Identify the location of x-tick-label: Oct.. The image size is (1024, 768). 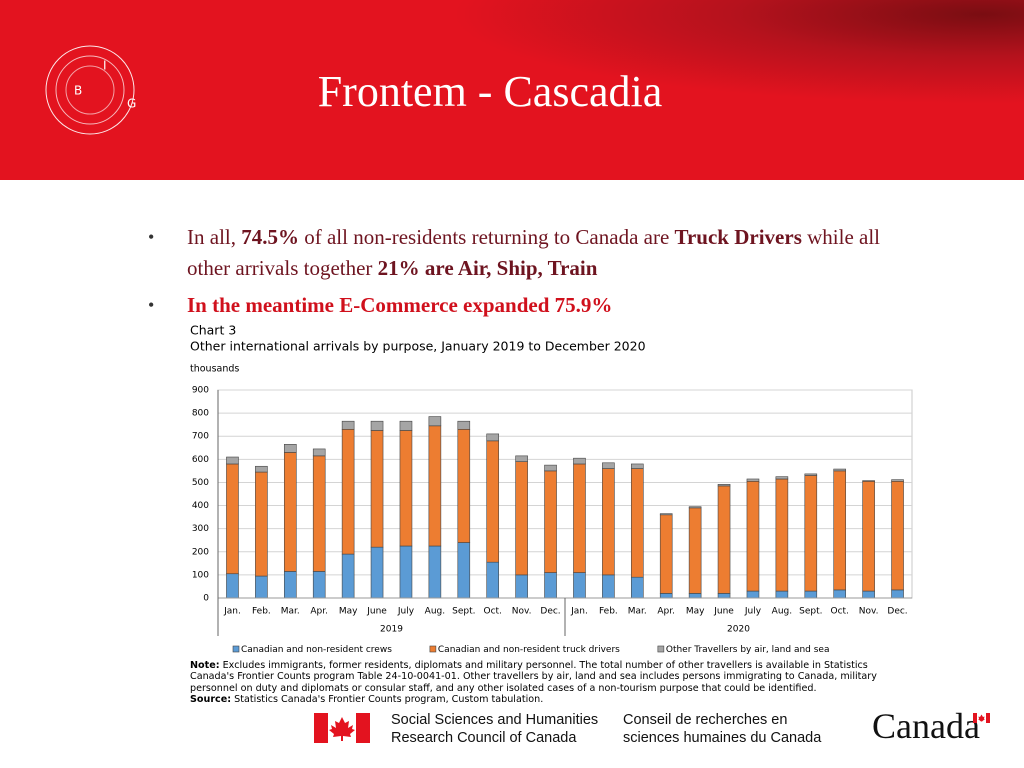
(492, 612).